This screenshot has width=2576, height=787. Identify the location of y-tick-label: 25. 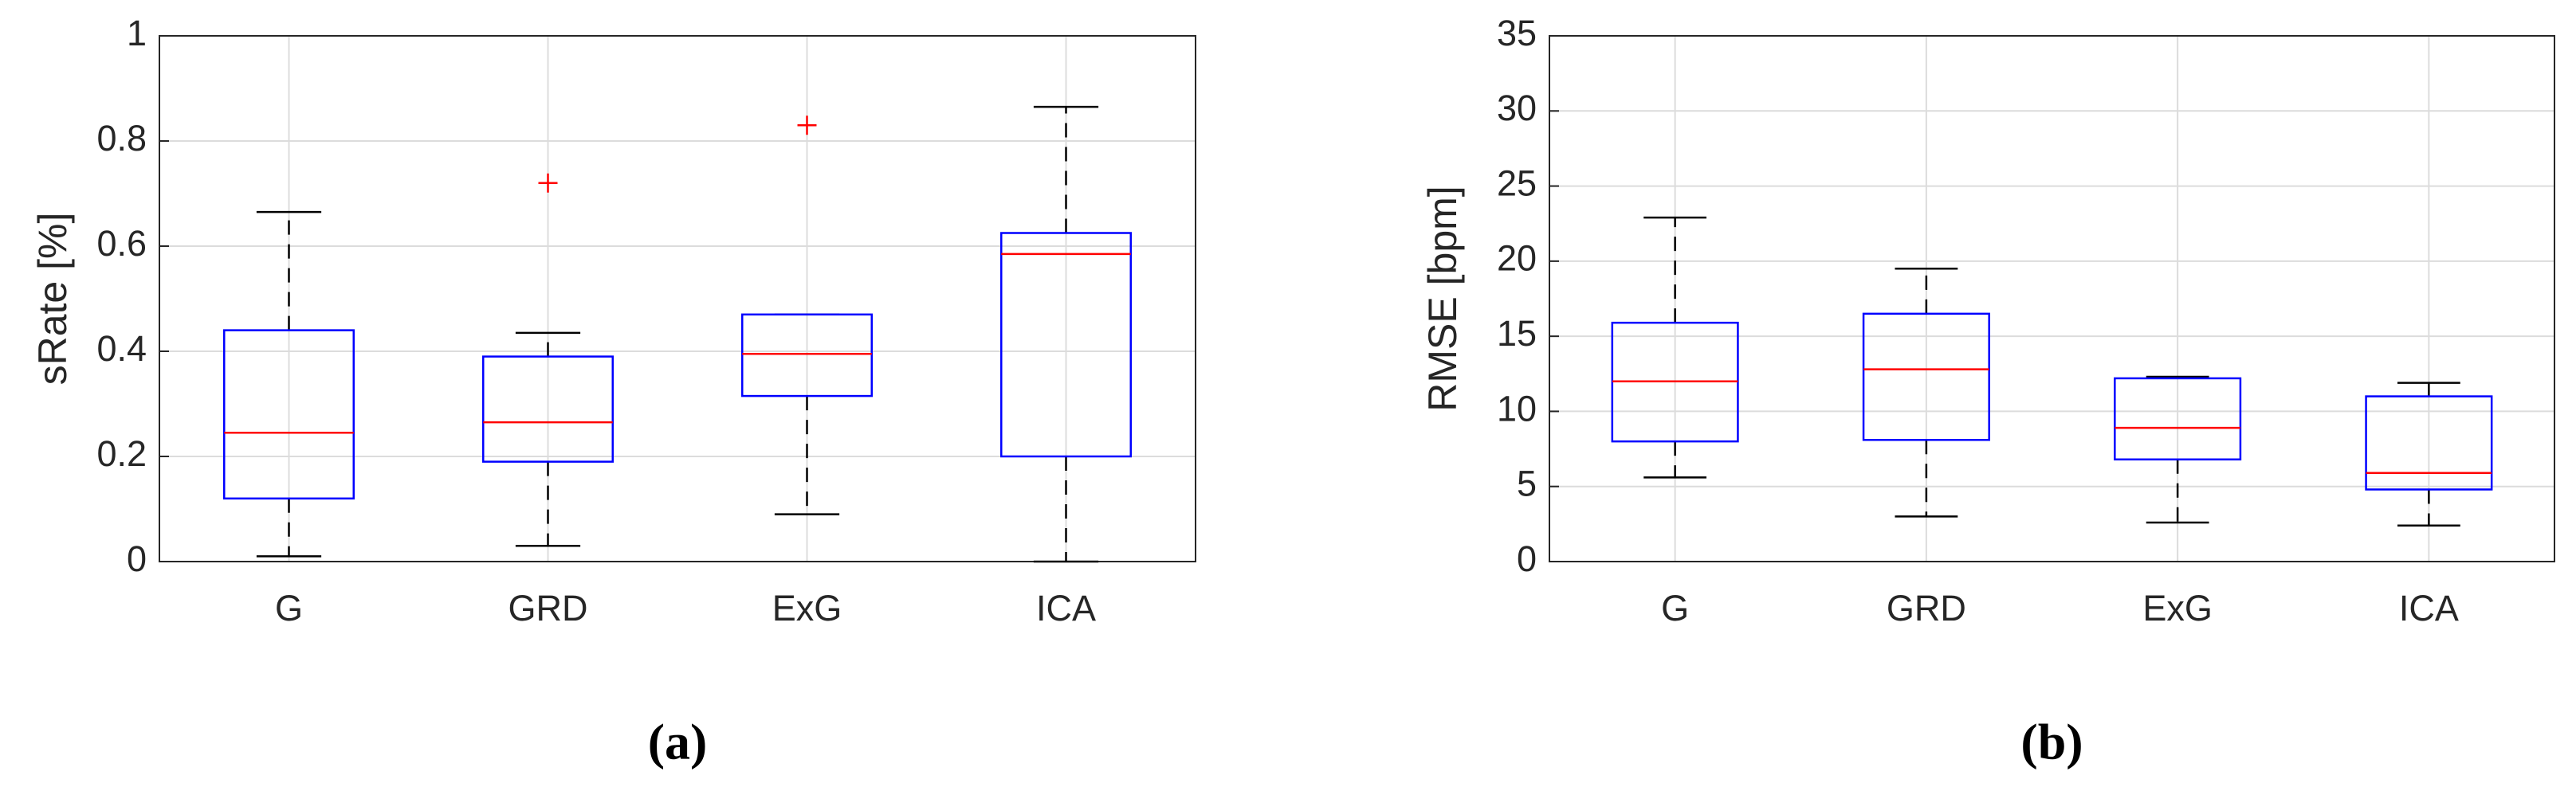
(1517, 182).